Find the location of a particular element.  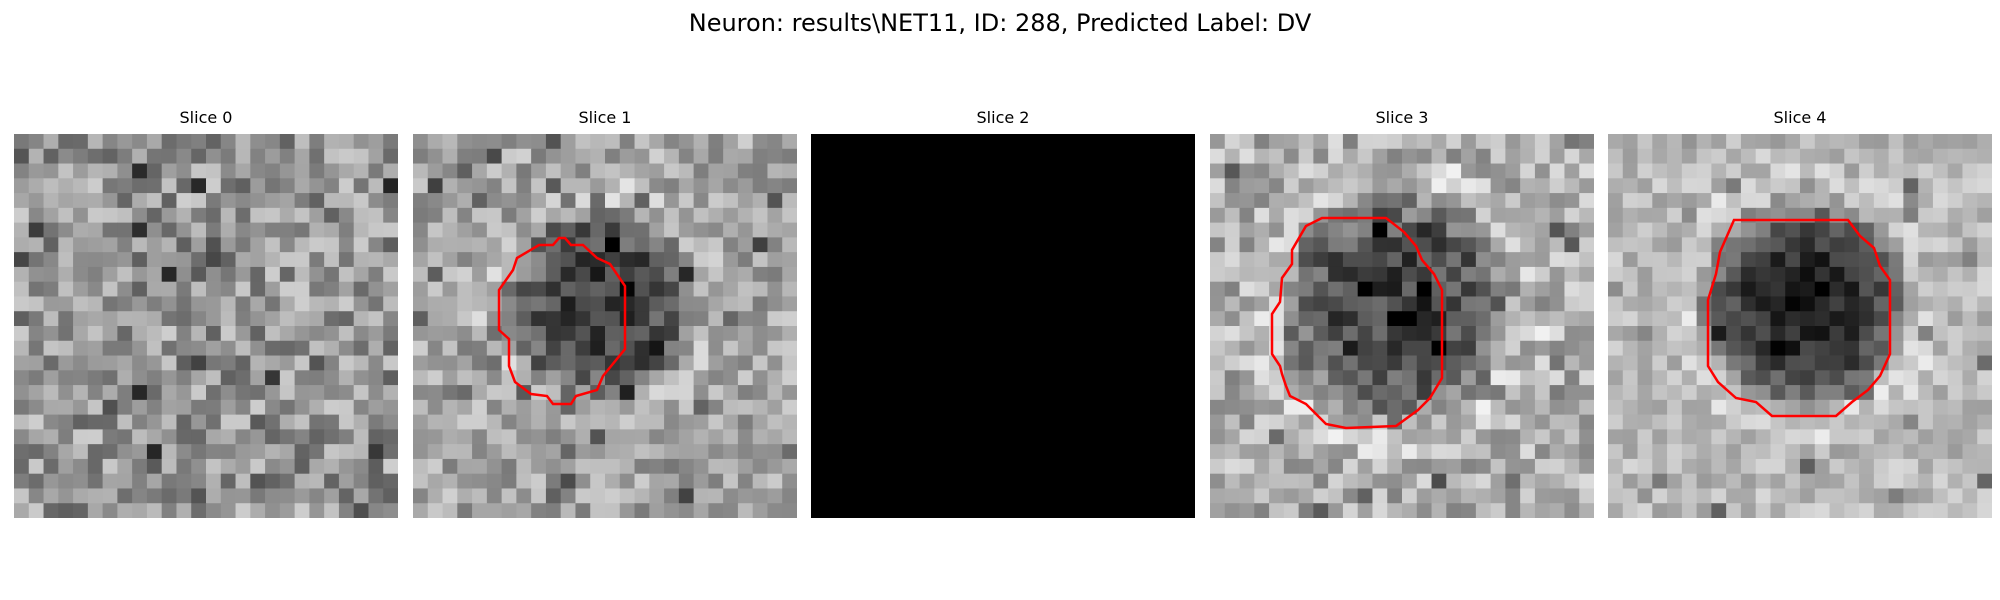

slice-title: Slice 2 is located at coordinates (1003, 117).